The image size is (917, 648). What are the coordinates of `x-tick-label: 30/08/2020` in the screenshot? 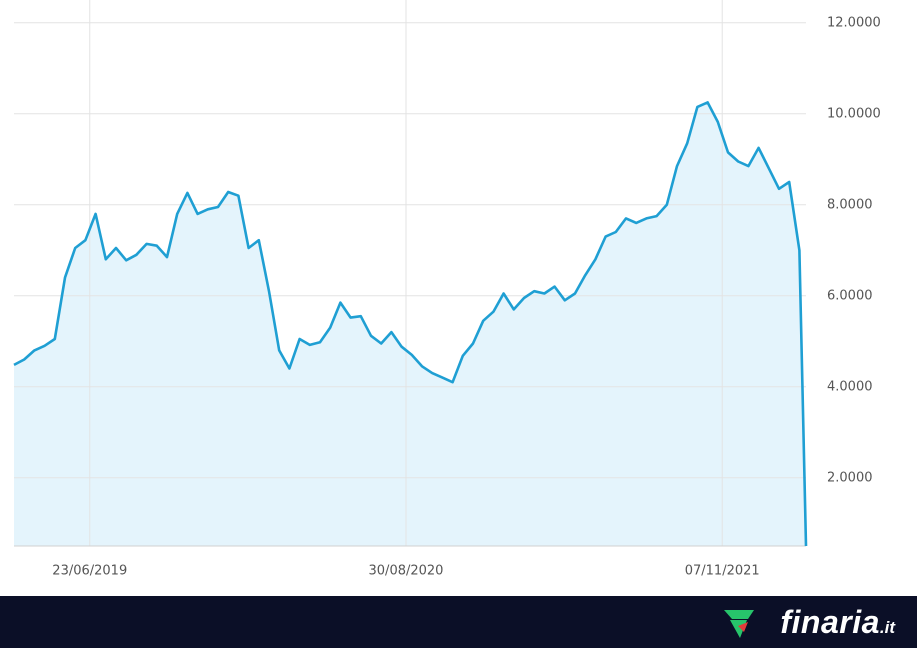 It's located at (406, 571).